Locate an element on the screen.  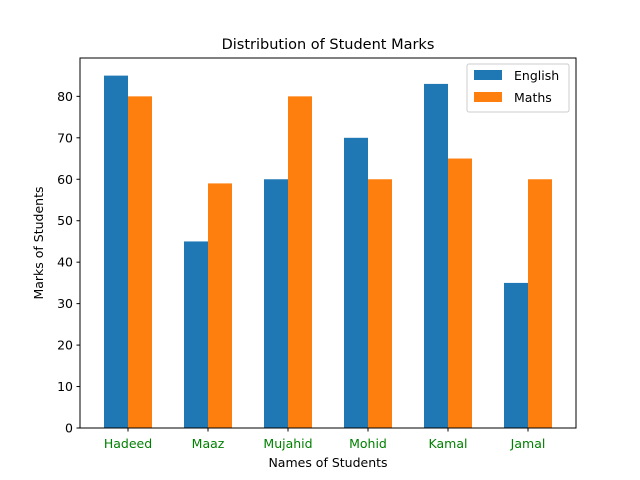
x-axis-label: Names of Students is located at coordinates (327, 462).